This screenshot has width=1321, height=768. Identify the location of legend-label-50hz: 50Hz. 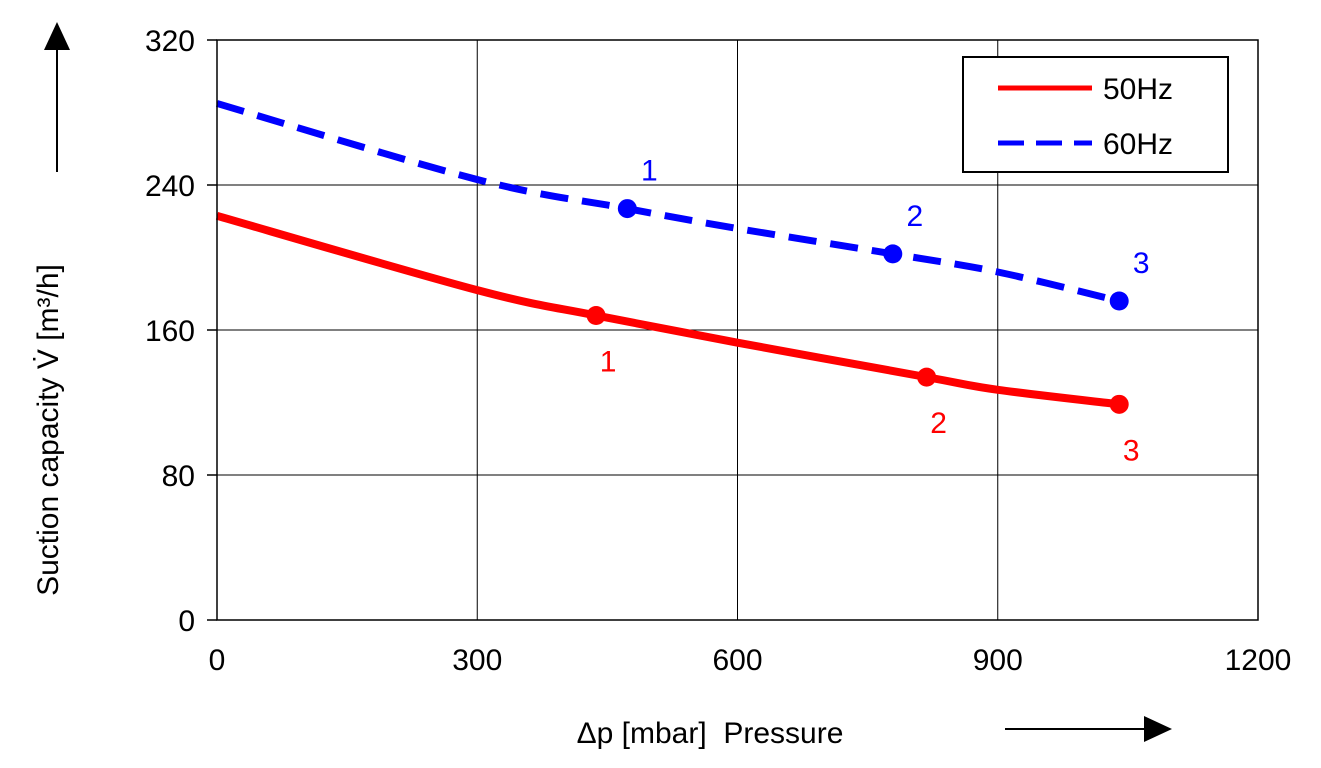
(1138, 89).